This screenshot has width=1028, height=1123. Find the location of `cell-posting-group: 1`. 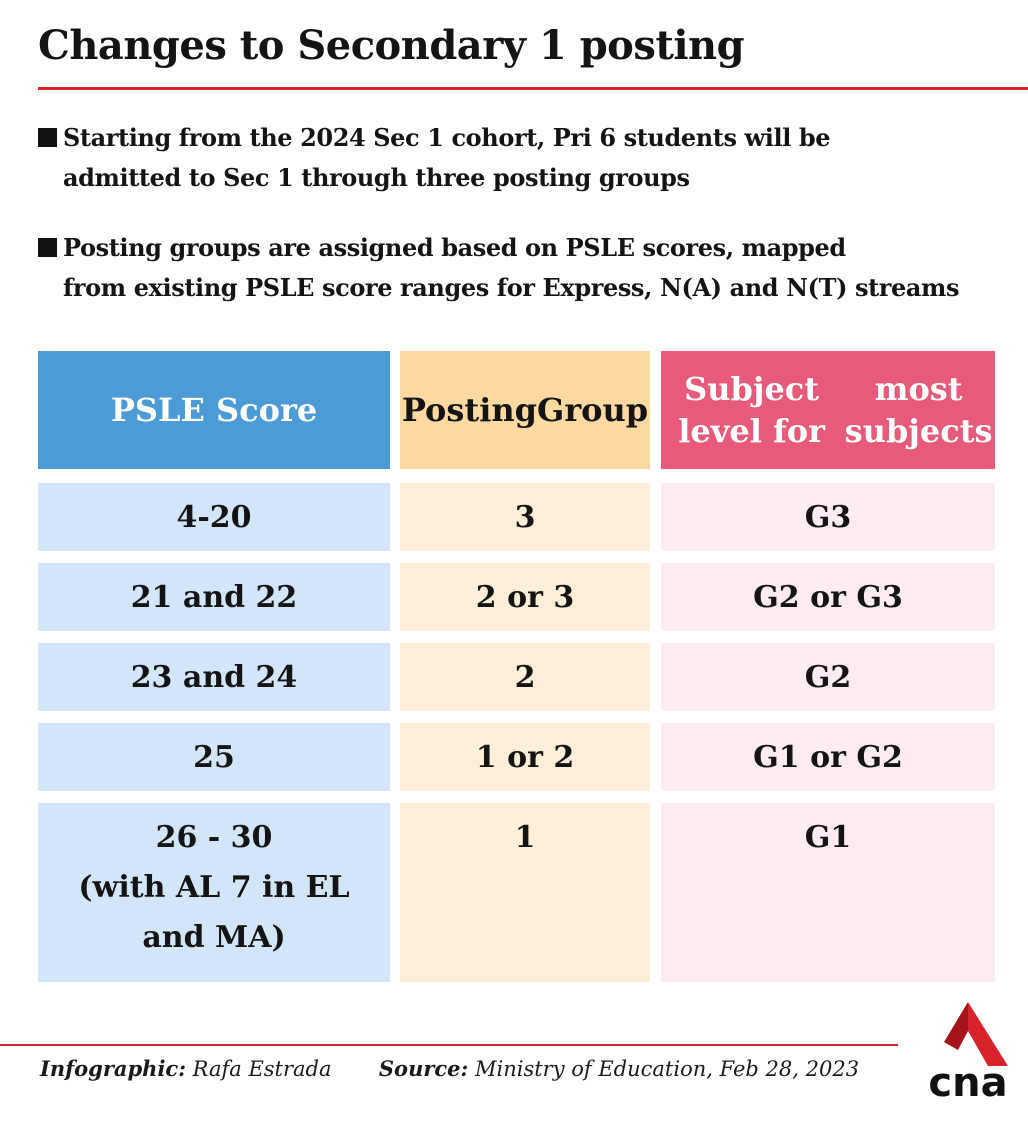

cell-posting-group: 1 is located at coordinates (525, 892).